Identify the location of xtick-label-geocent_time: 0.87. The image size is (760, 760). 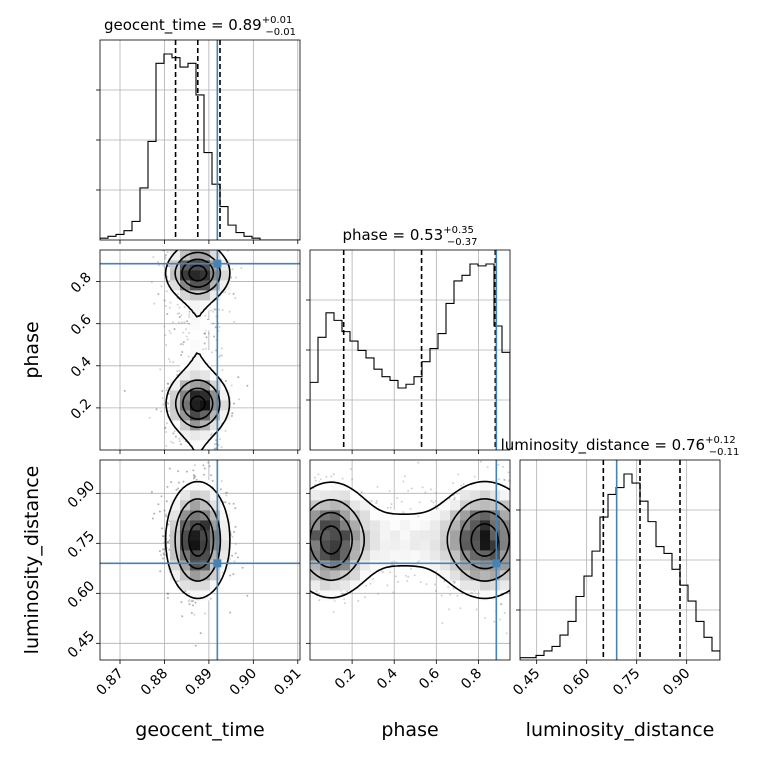
(109, 682).